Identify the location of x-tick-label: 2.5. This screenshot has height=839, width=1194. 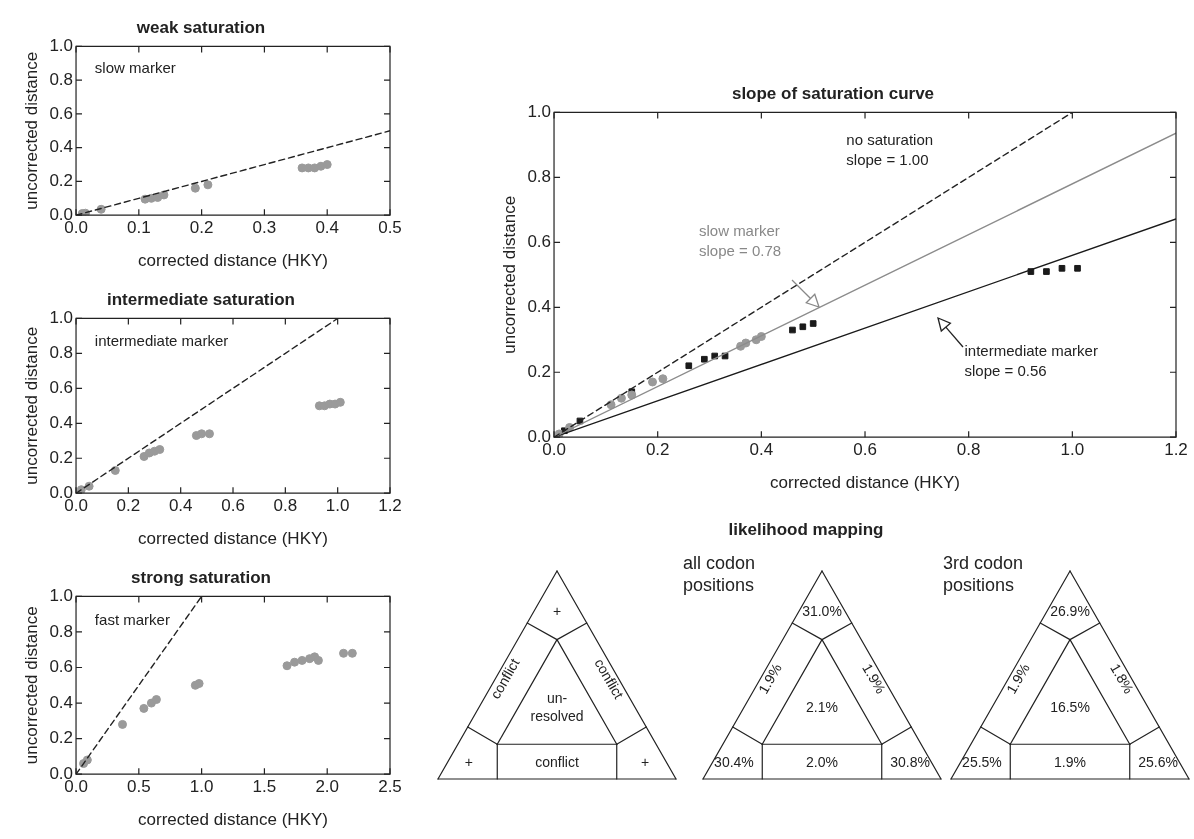
(390, 787).